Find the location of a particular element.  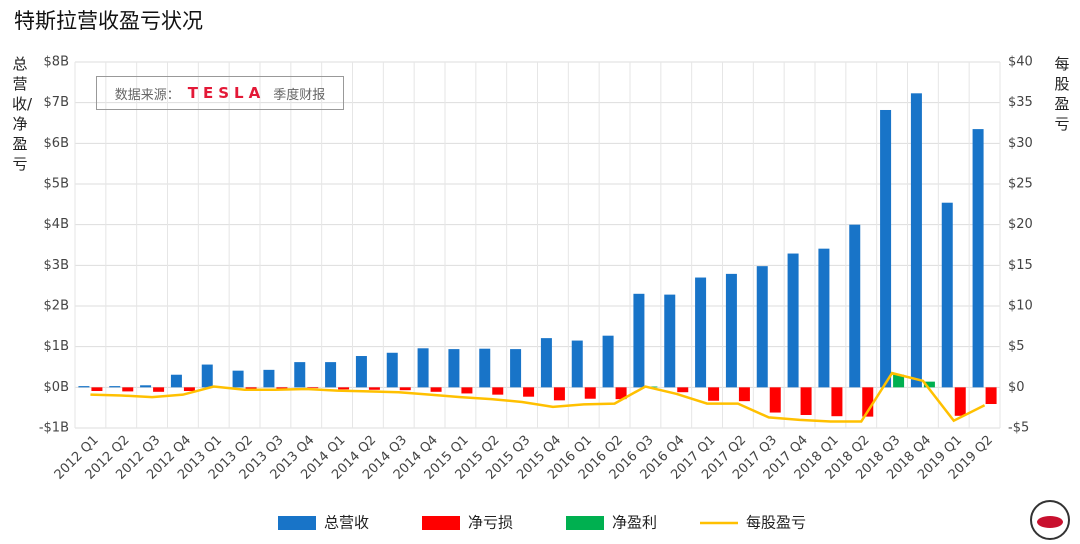

y2-tick-label: -$5 is located at coordinates (1018, 428).